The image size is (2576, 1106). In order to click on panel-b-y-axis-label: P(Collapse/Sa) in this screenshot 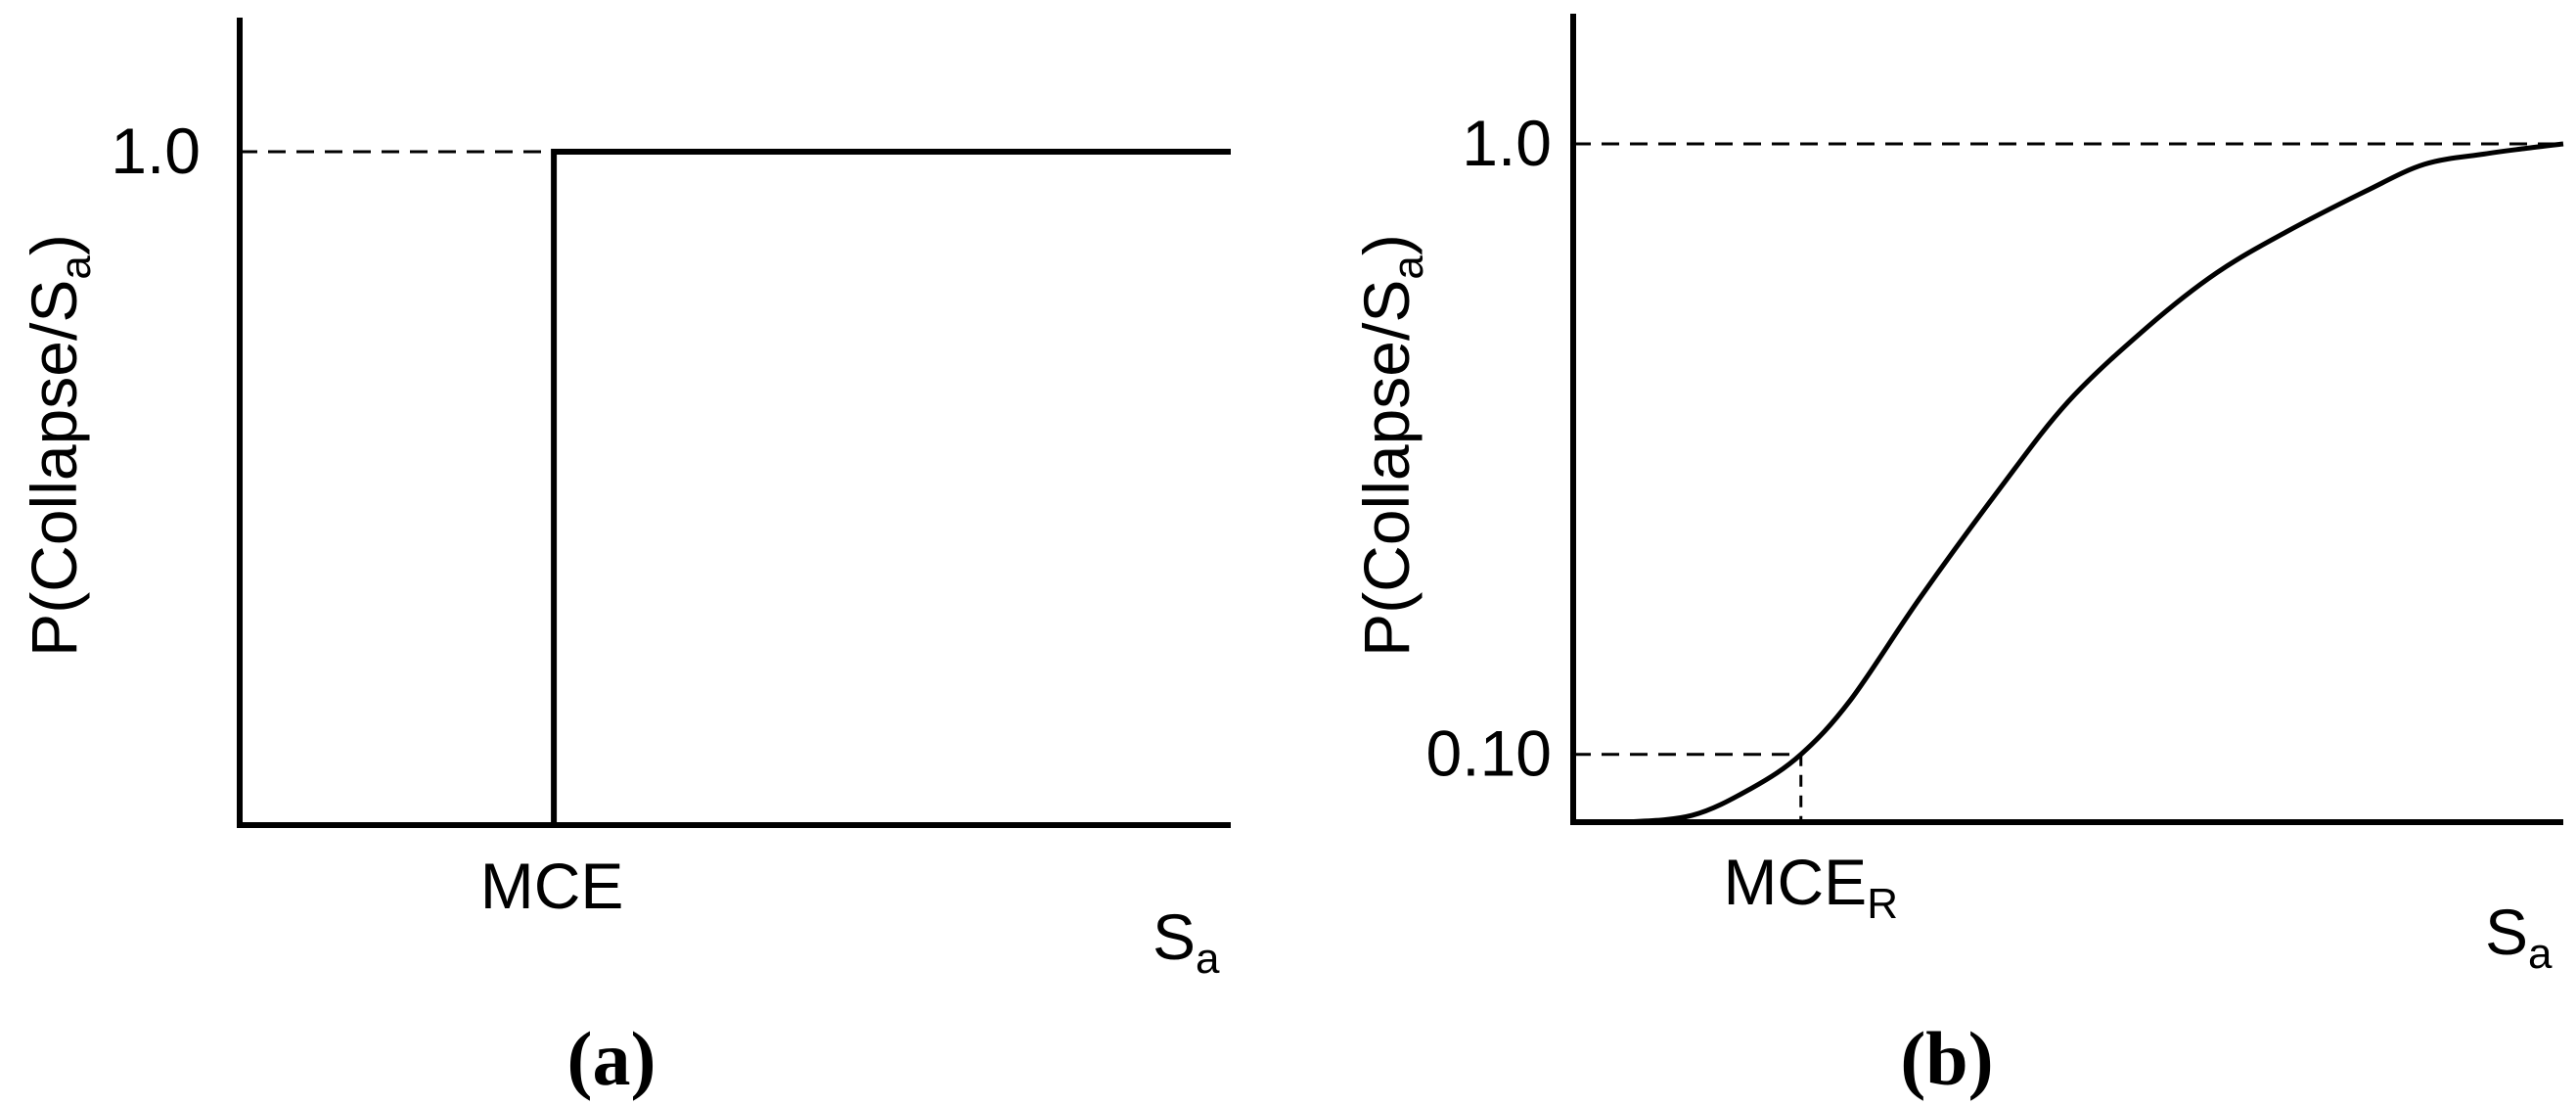, I will do `click(1391, 445)`.